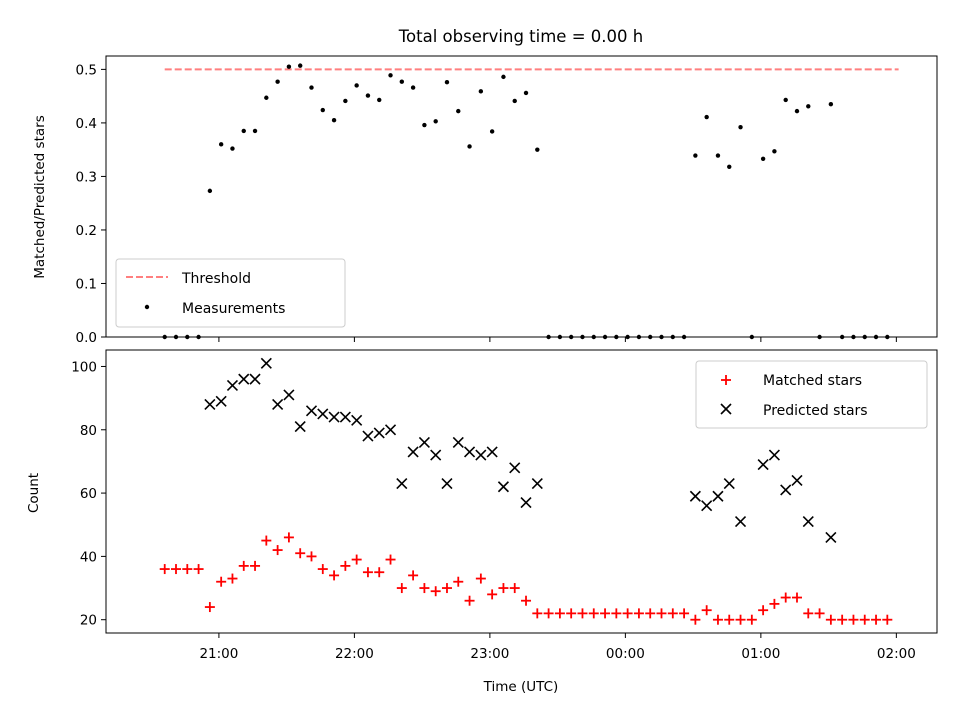  What do you see at coordinates (815, 411) in the screenshot?
I see `legend-predicted-label: Predicted stars` at bounding box center [815, 411].